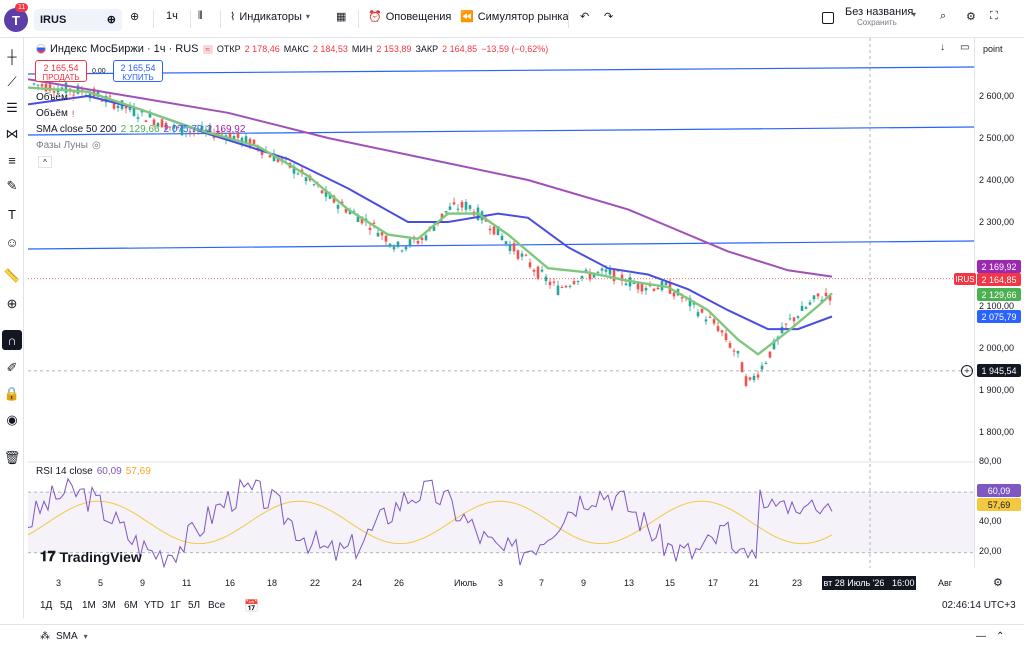 This screenshot has width=1024, height=648. Describe the element at coordinates (12, 108) in the screenshot. I see `horizontal-line-tool: ☰` at that location.